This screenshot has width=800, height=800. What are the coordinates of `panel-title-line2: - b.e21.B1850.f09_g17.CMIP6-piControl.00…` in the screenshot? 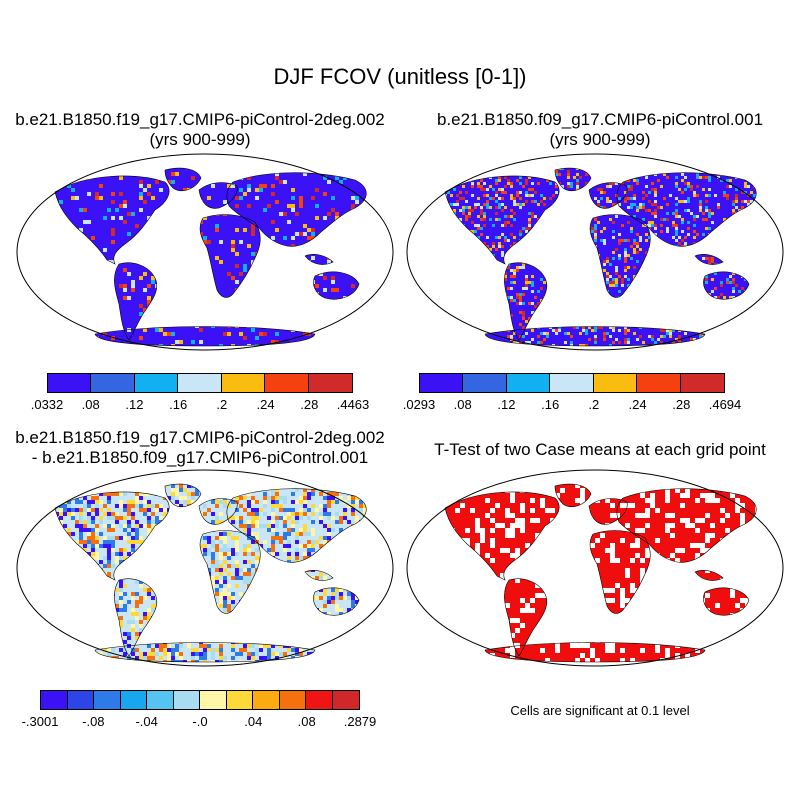 It's located at (200, 457).